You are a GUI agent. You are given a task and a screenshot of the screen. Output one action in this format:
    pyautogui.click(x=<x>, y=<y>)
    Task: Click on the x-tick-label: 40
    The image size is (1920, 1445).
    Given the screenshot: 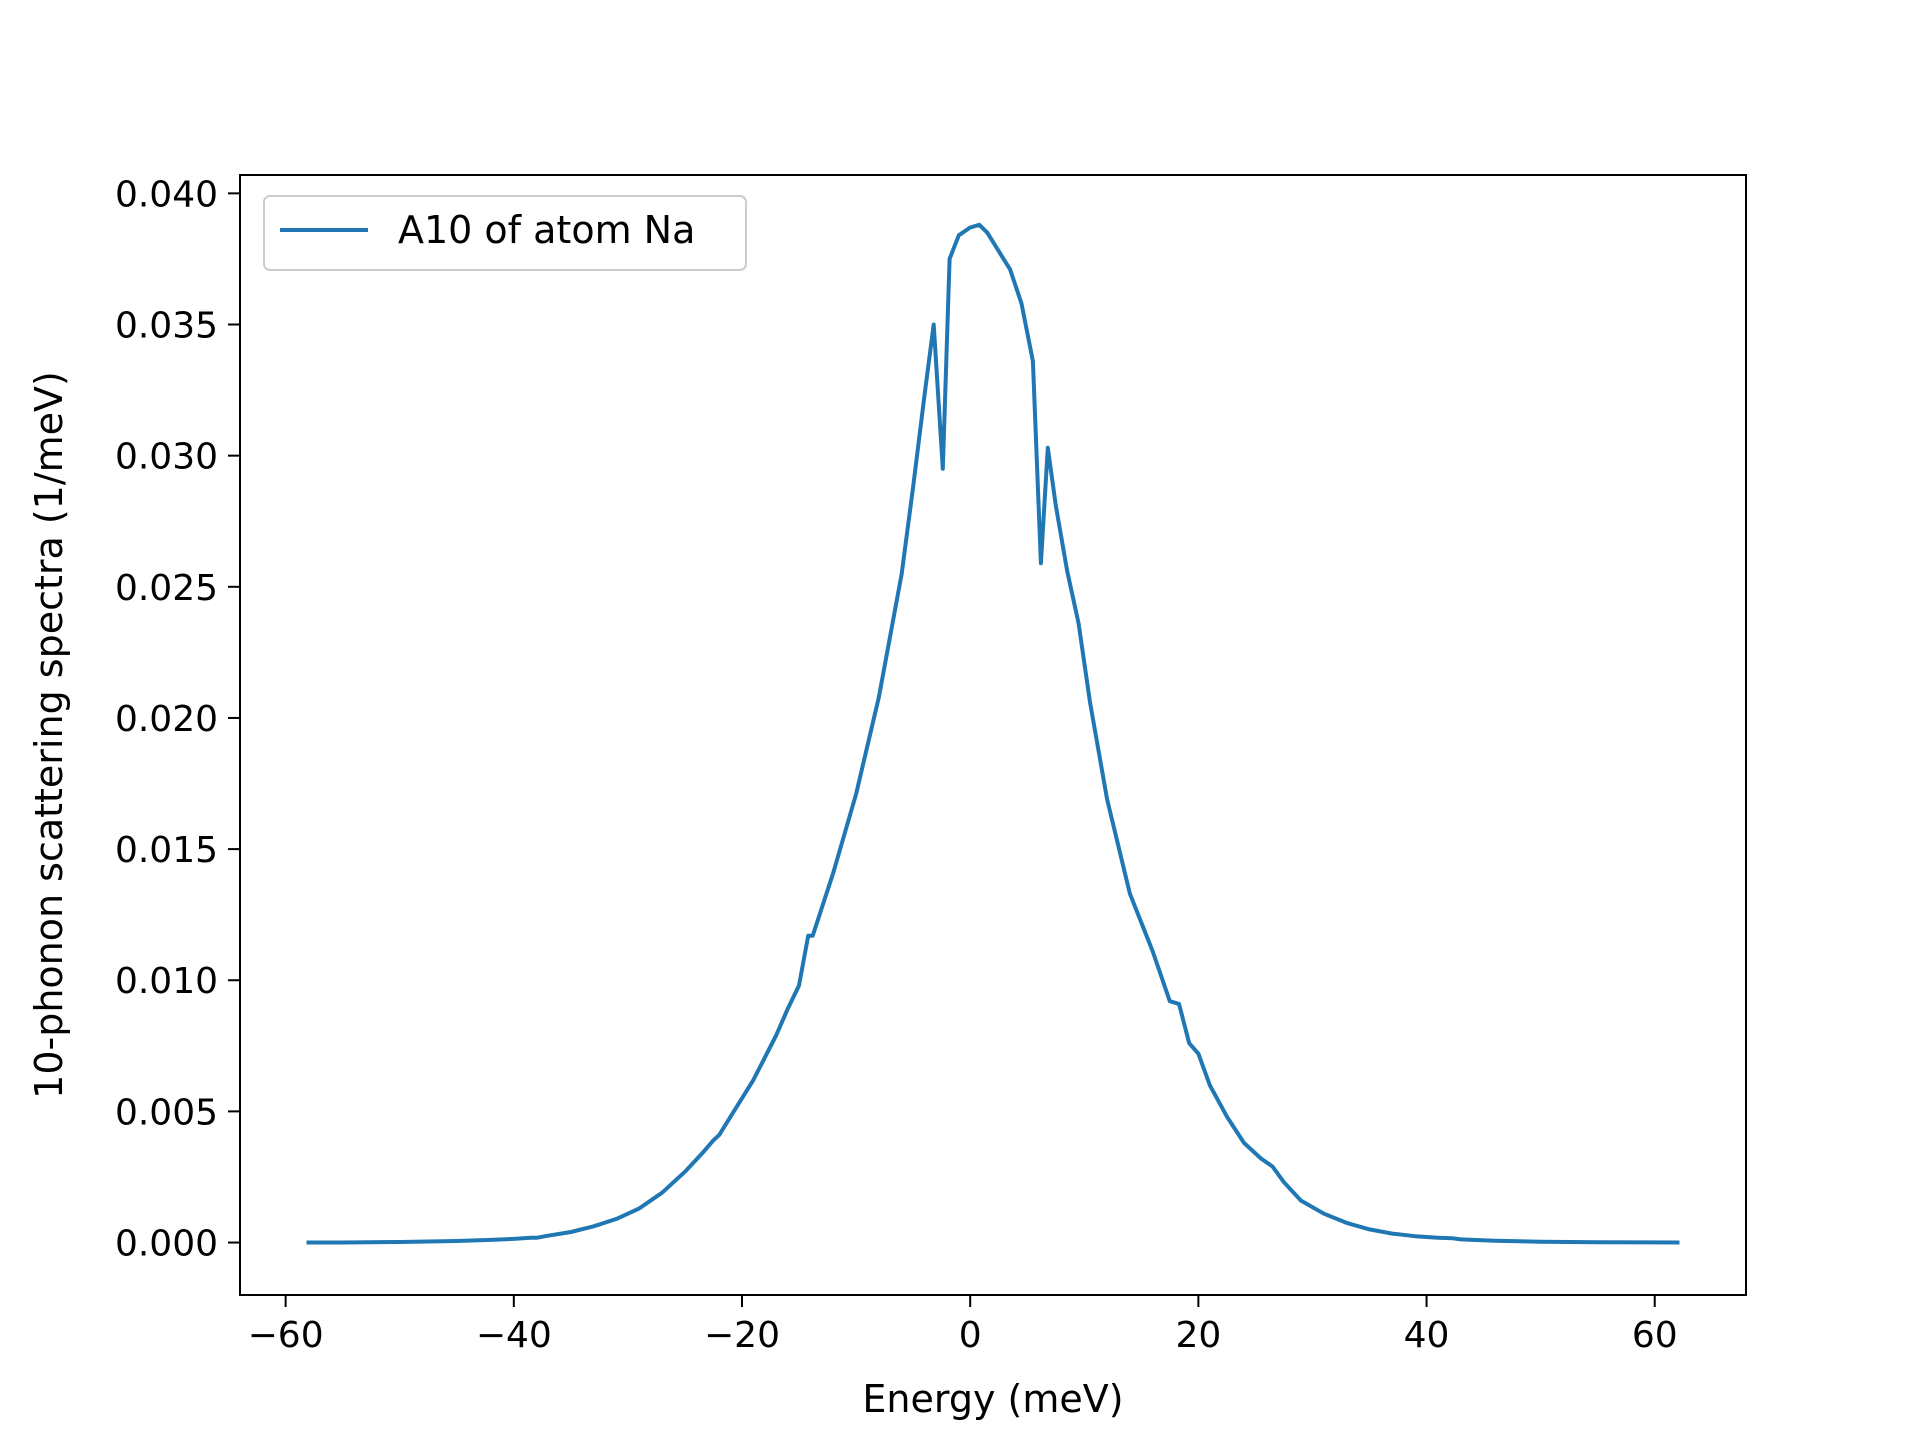 What is the action you would take?
    pyautogui.click(x=1427, y=1335)
    